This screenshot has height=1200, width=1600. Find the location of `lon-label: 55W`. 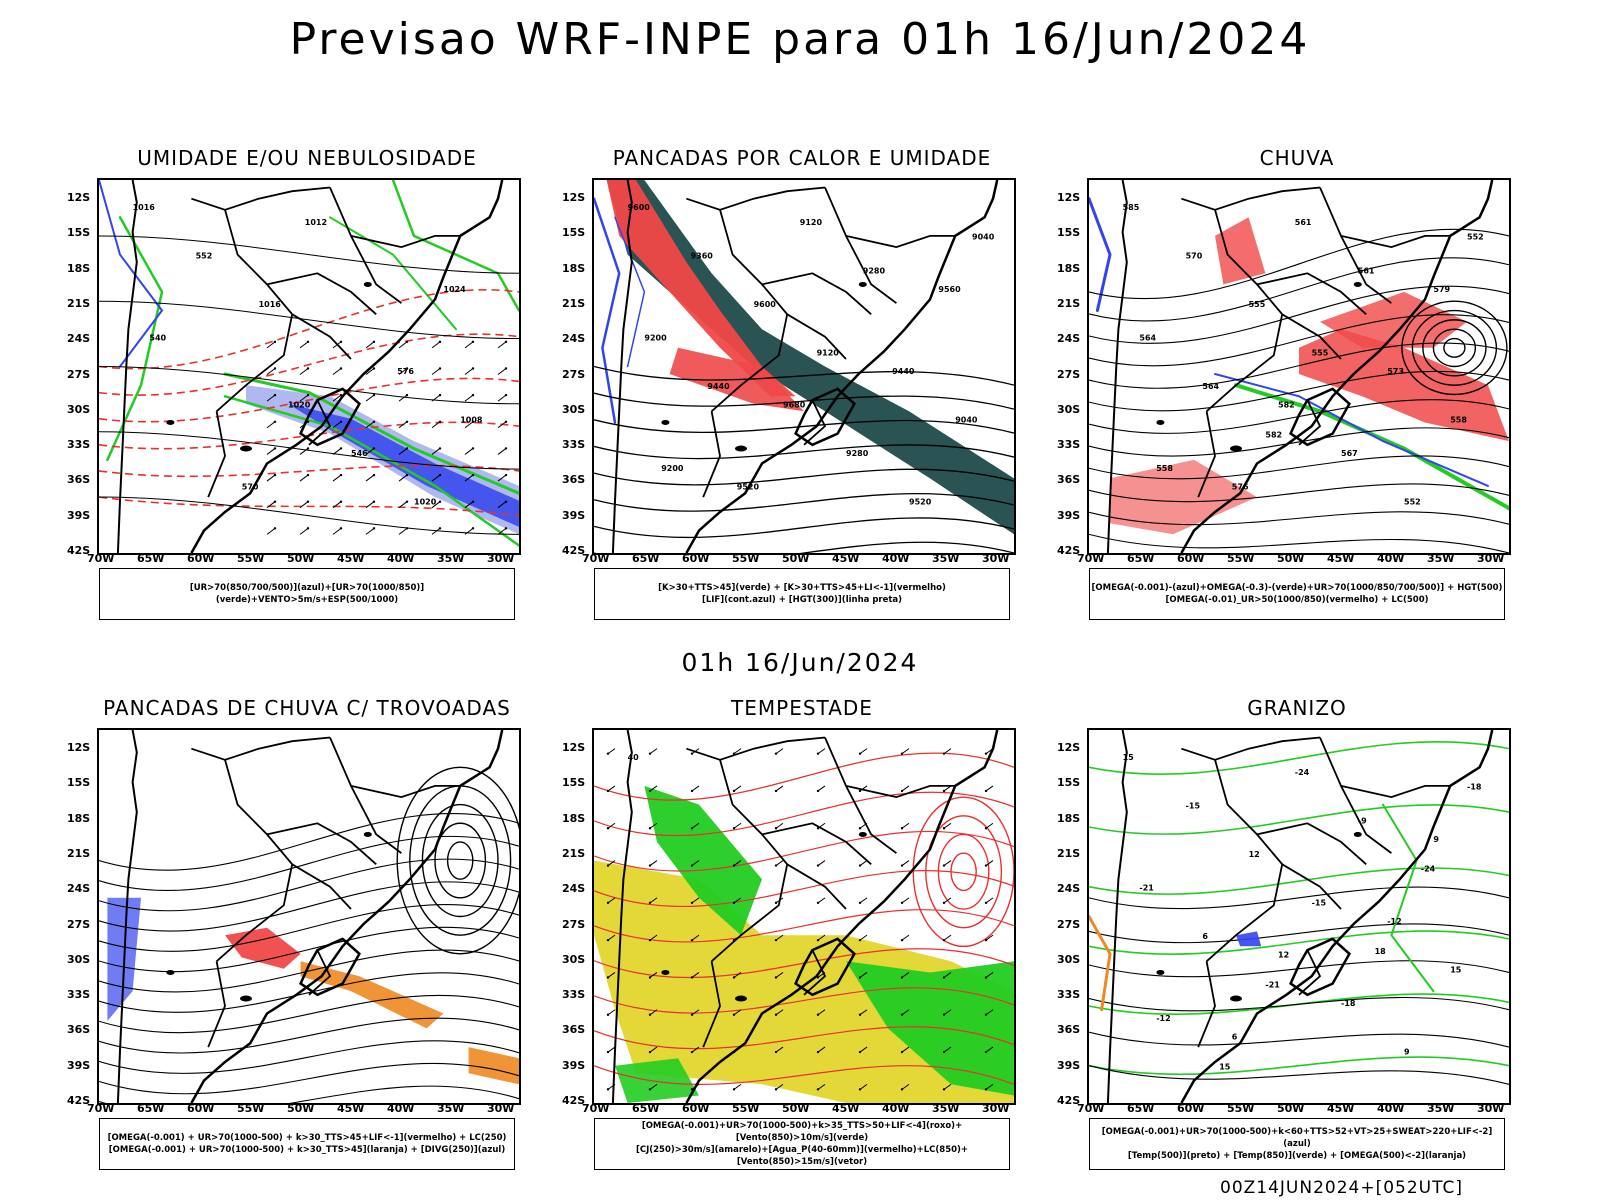

lon-label: 55W is located at coordinates (1241, 558).